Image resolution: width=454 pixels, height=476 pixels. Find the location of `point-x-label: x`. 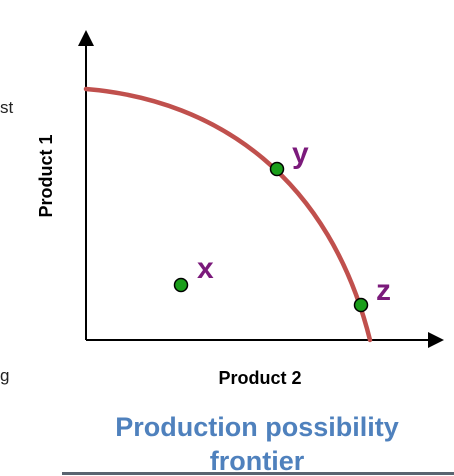

point-x-label: x is located at coordinates (205, 268).